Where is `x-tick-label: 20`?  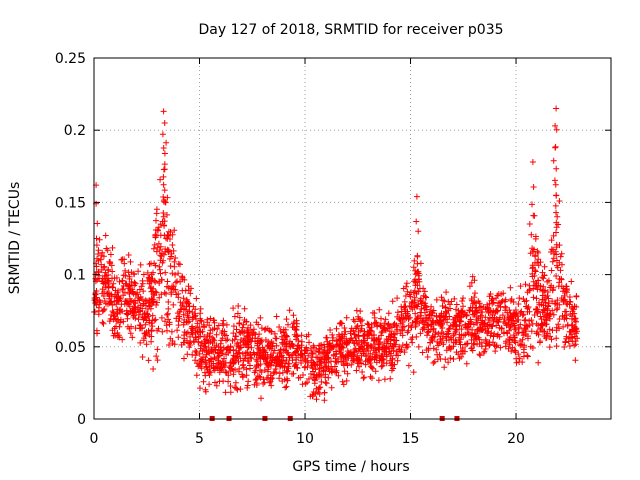 x-tick-label: 20 is located at coordinates (516, 439).